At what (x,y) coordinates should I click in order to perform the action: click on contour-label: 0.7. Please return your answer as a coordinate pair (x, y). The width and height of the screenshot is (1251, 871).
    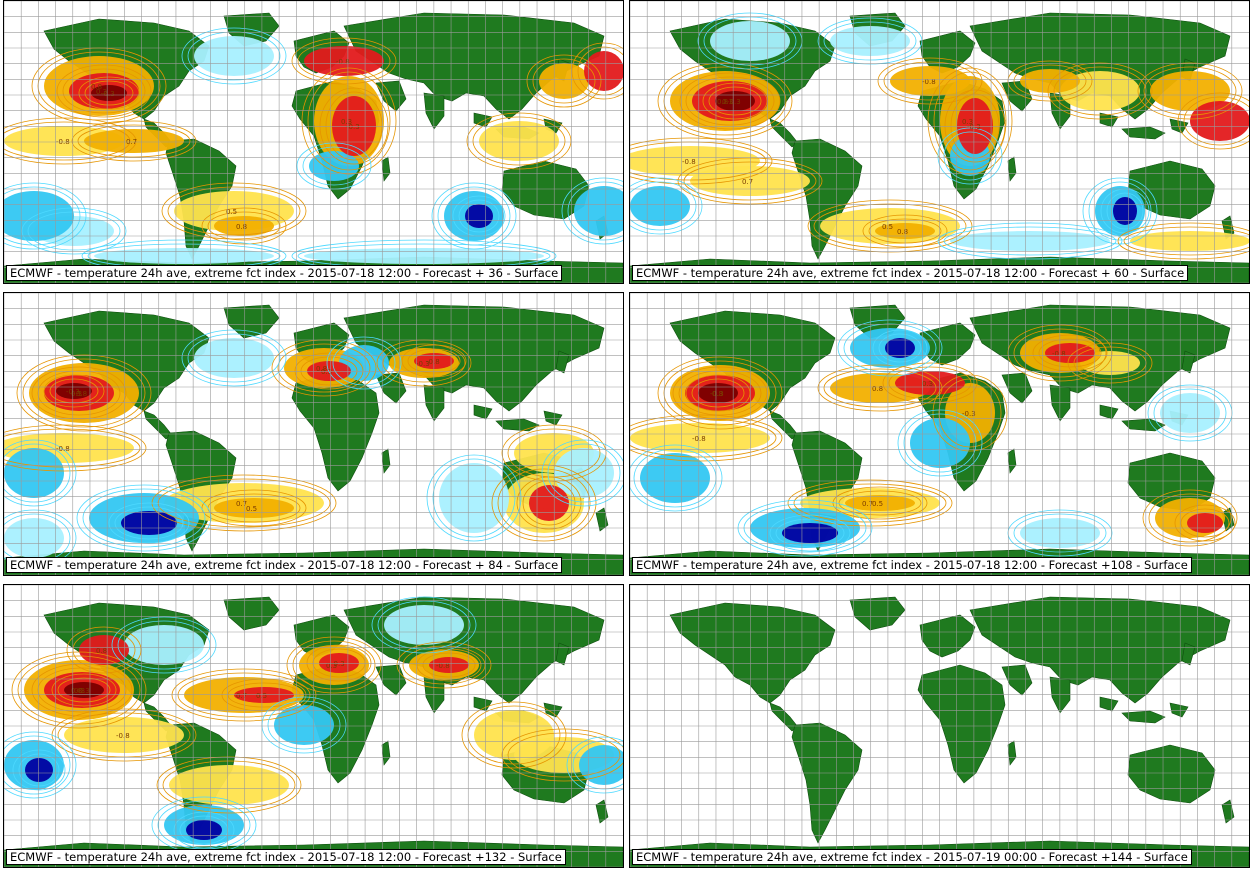
    Looking at the image, I should click on (241, 696).